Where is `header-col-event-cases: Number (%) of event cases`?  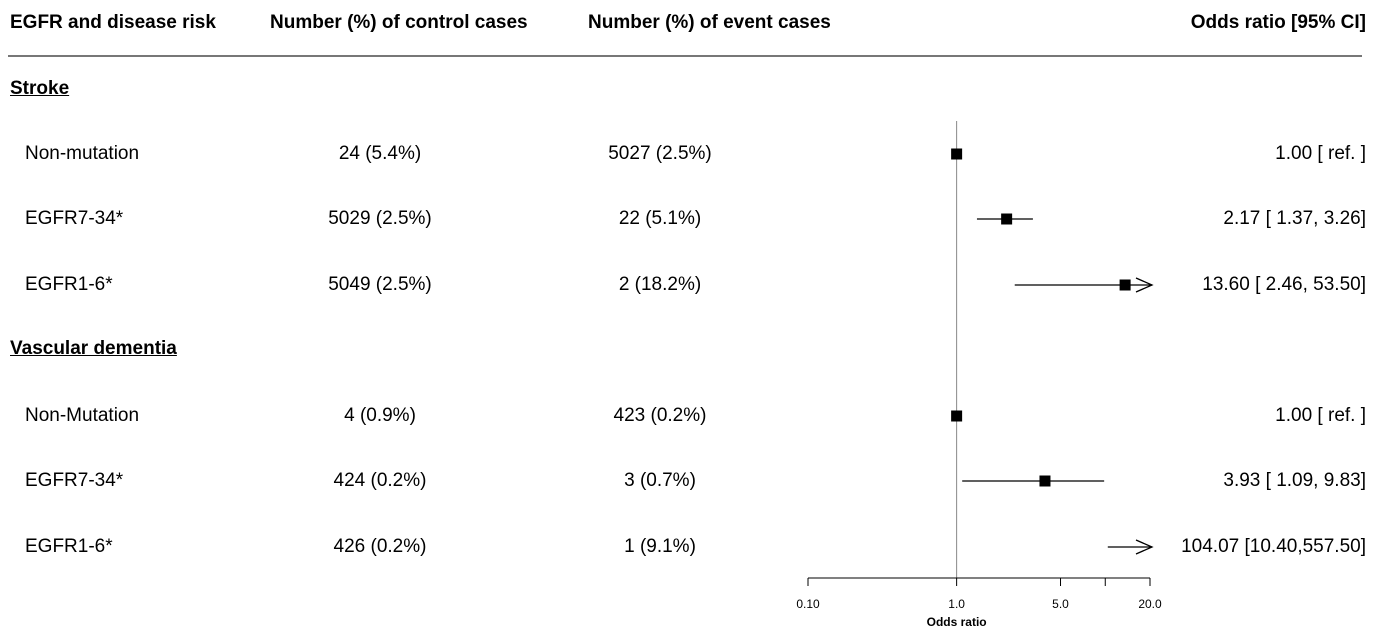
header-col-event-cases: Number (%) of event cases is located at coordinates (709, 22).